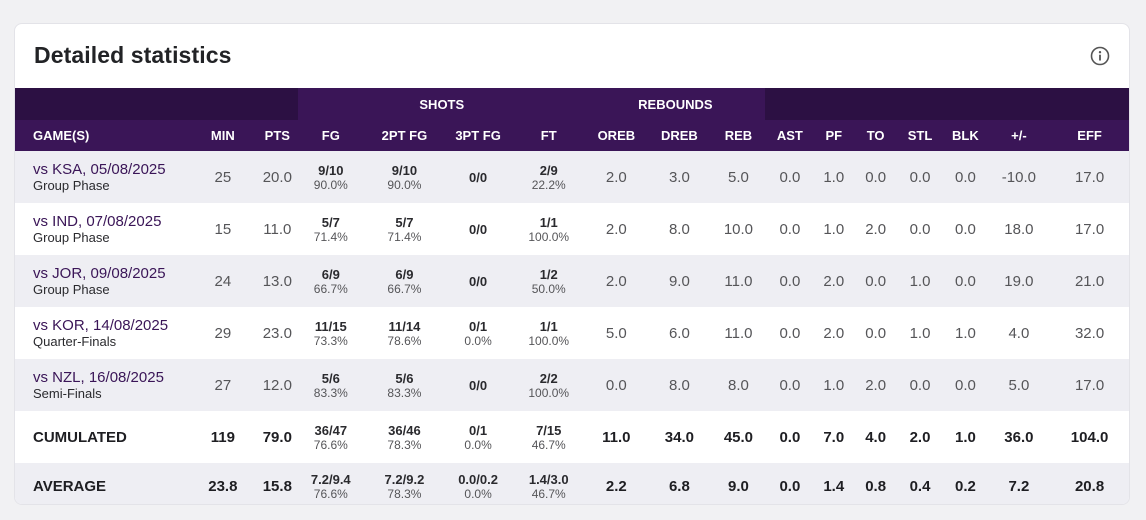  I want to click on cell-dreb: 6.0, so click(679, 333).